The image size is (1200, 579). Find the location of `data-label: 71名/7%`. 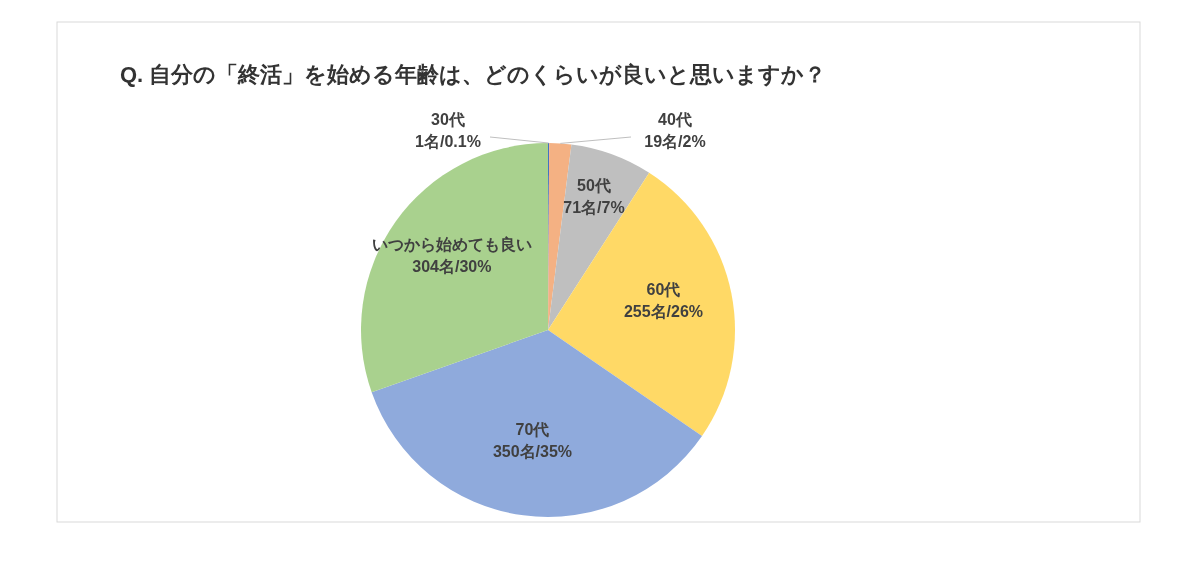

data-label: 71名/7% is located at coordinates (594, 208).